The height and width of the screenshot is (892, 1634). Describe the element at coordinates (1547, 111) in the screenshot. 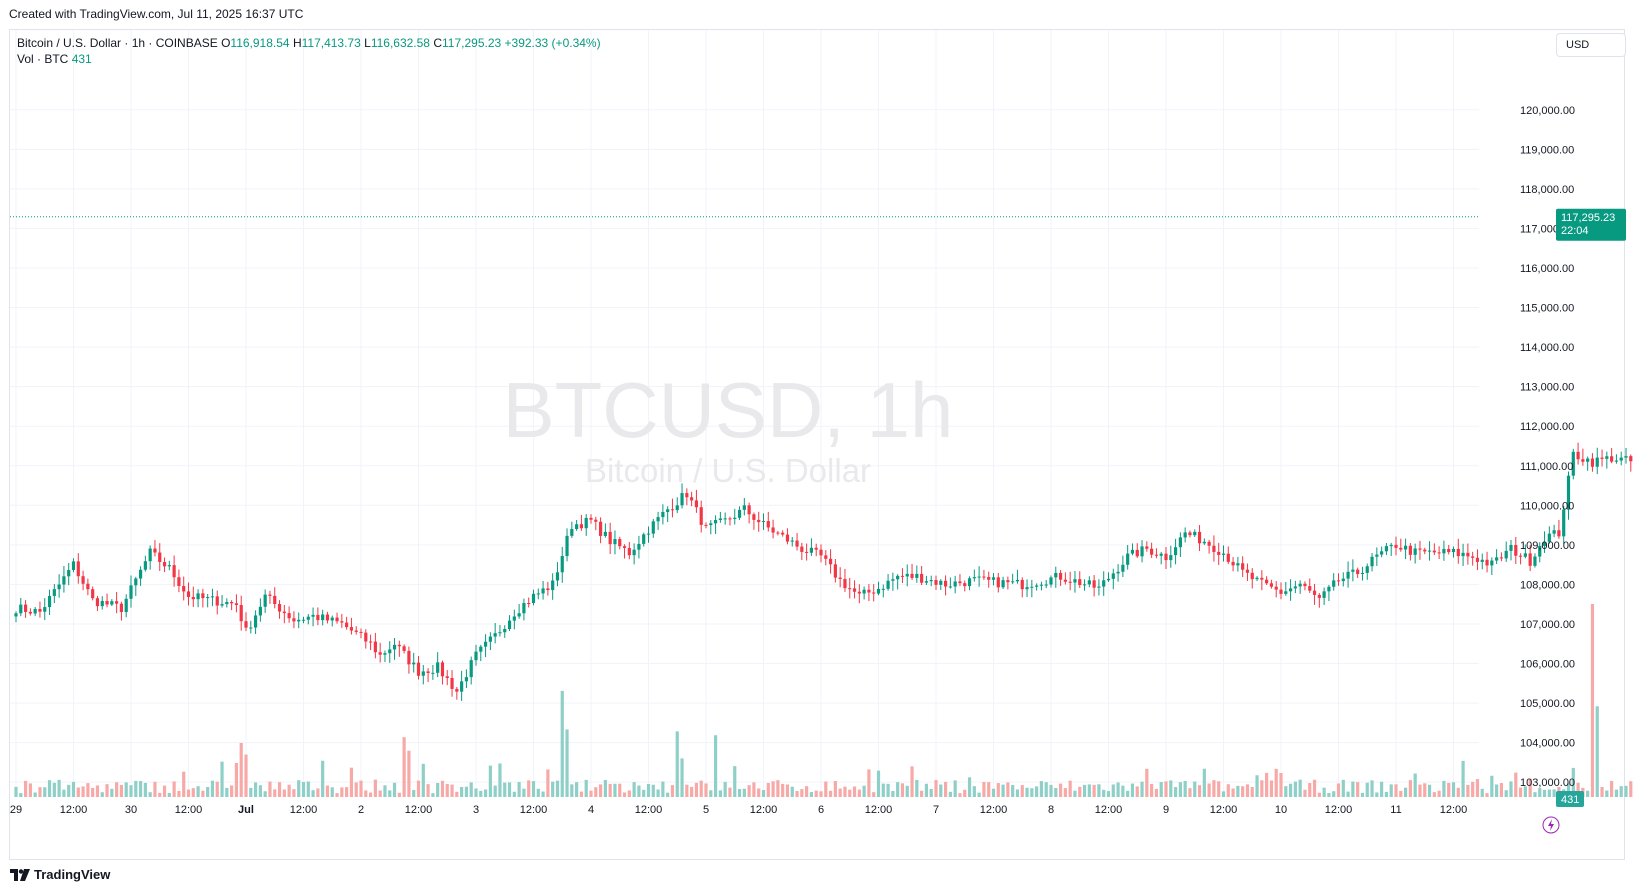

I see `price-tick-label: 120,000.00` at that location.